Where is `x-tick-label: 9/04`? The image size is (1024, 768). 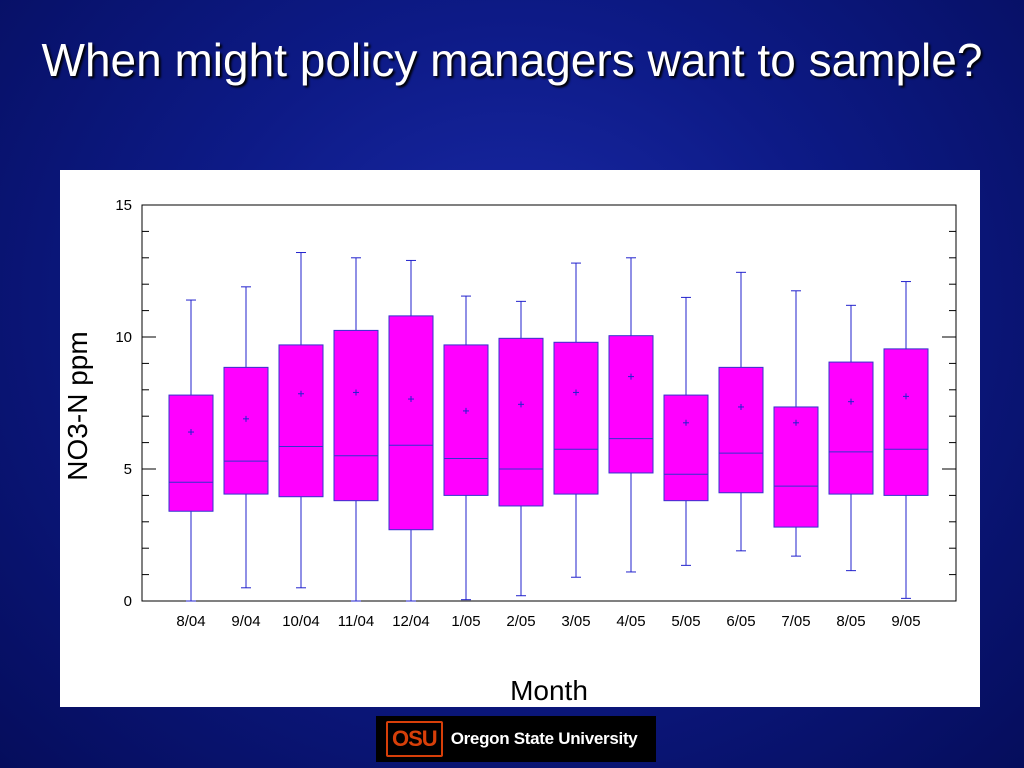
x-tick-label: 9/04 is located at coordinates (245, 621).